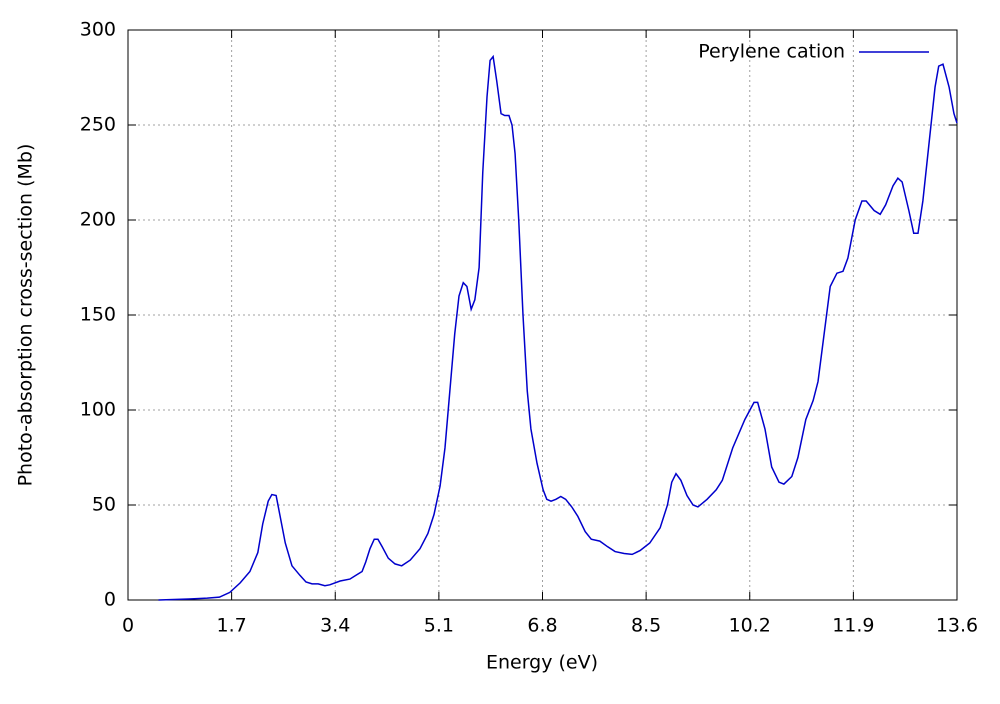 The width and height of the screenshot is (1000, 704). I want to click on x-tick-label: 6.8, so click(542, 626).